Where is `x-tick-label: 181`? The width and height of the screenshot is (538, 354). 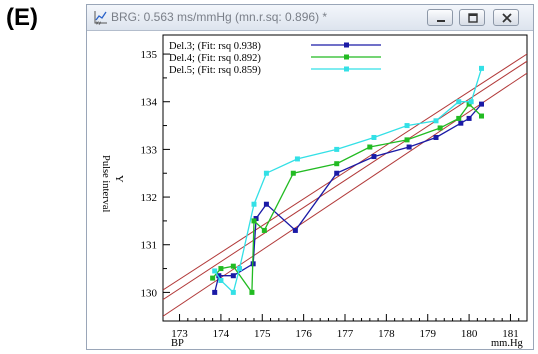 x-tick-label: 181 is located at coordinates (510, 334).